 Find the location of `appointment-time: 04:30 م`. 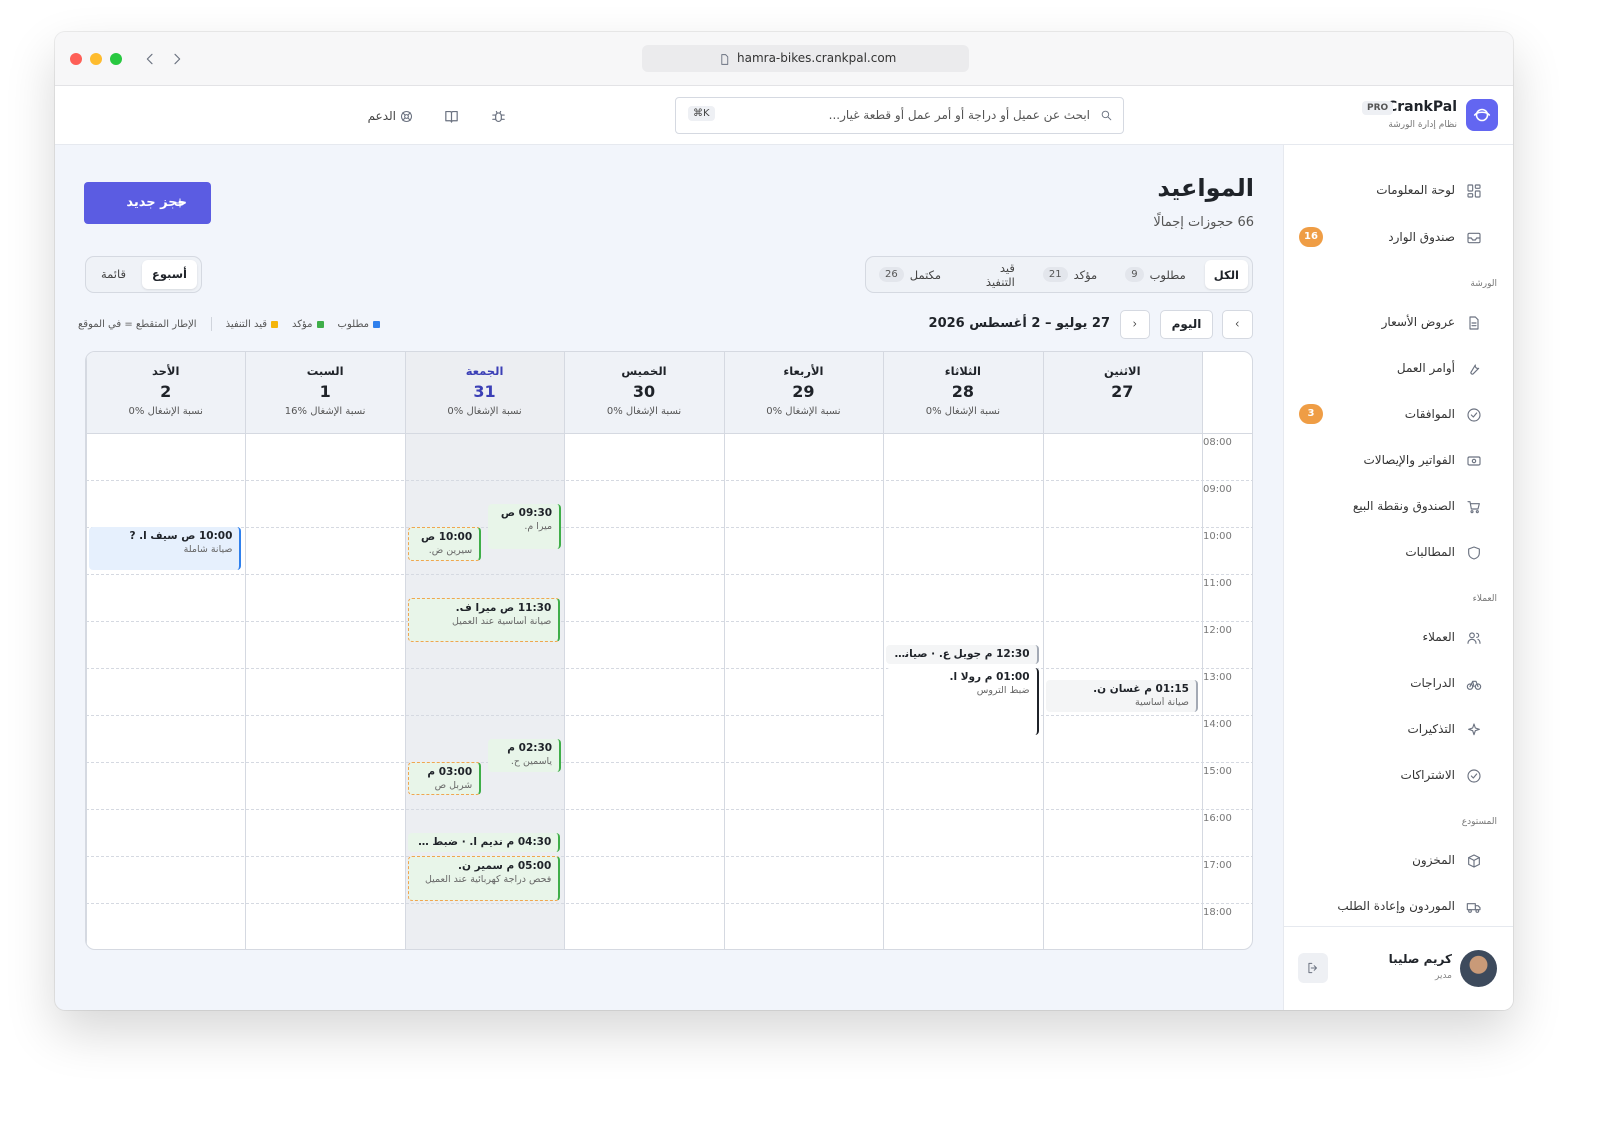

appointment-time: 04:30 م is located at coordinates (529, 841).